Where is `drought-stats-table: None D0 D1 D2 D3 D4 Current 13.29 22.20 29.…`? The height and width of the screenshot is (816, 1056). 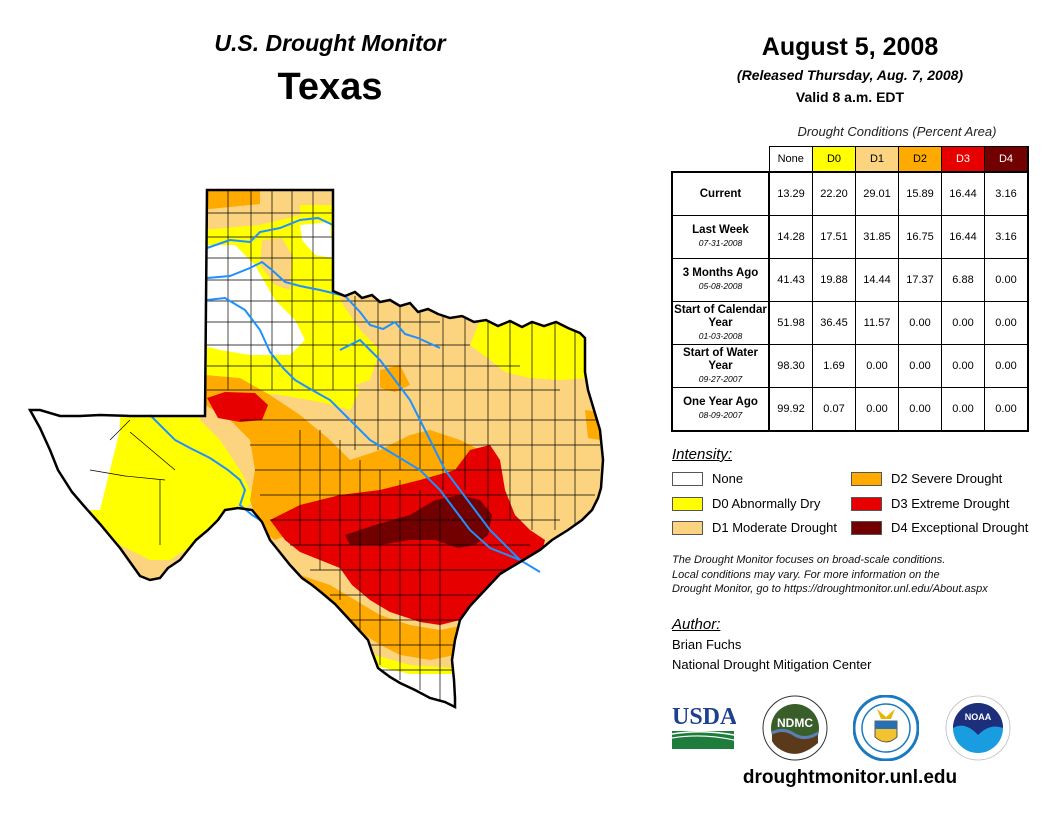
drought-stats-table: None D0 D1 D2 D3 D4 Current 13.29 22.20 29.… is located at coordinates (850, 289).